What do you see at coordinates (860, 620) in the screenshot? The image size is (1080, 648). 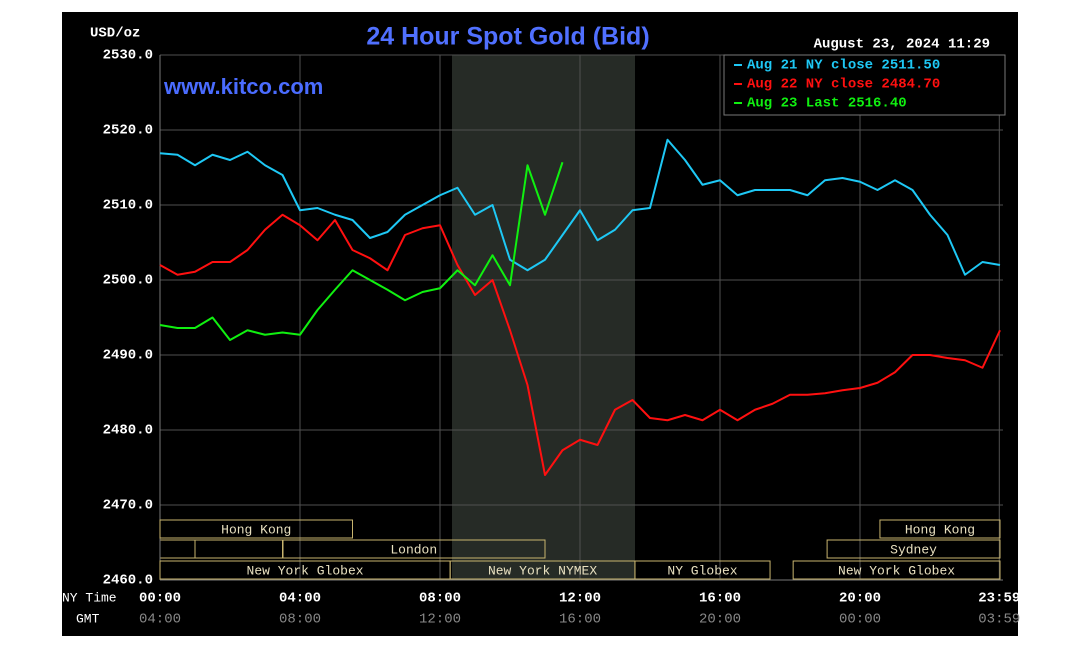 I see `x2-tick-label: 00:00` at bounding box center [860, 620].